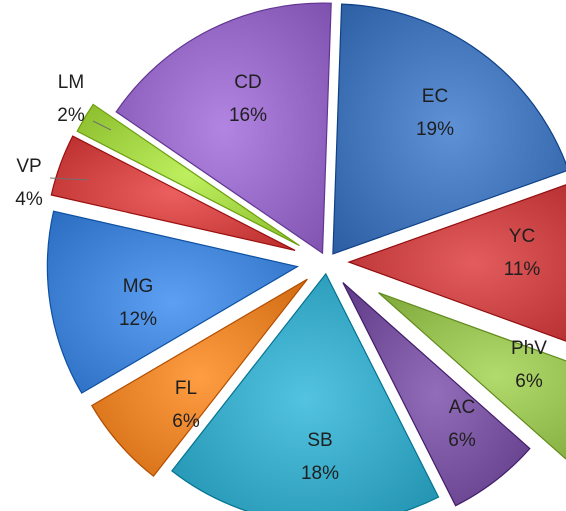  Describe the element at coordinates (529, 348) in the screenshot. I see `slice-label-phv: PhV` at that location.